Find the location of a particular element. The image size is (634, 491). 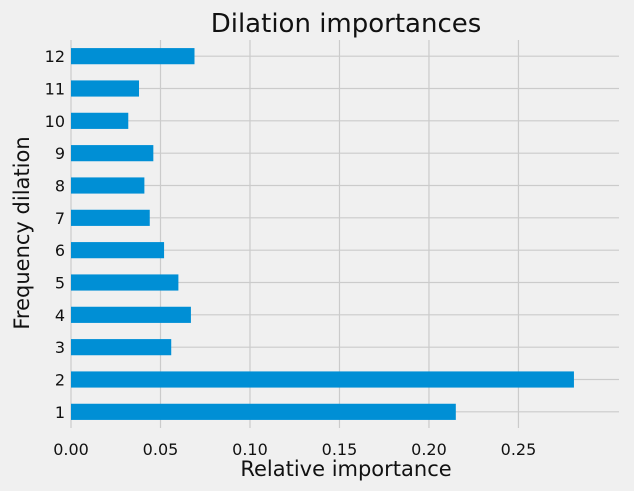

y-tick-label: 11 is located at coordinates (55, 89).